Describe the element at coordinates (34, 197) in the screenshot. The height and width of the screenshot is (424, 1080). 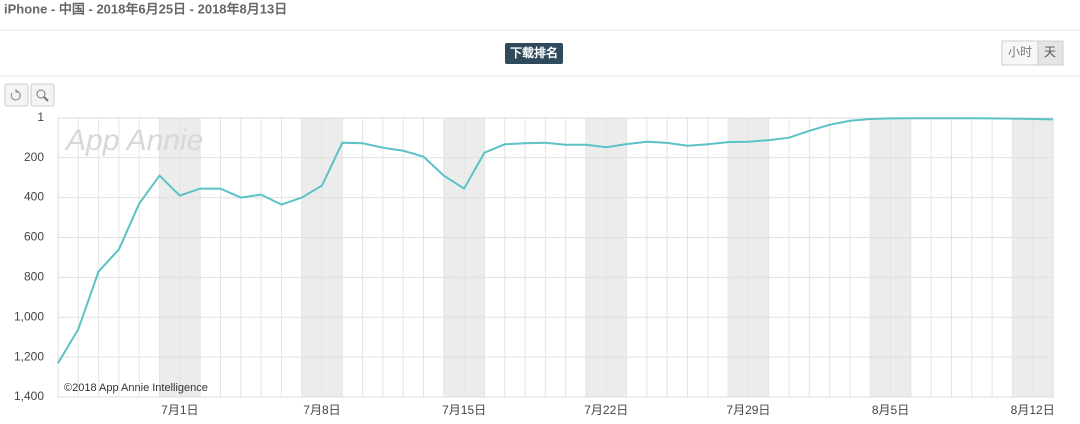
I see `y-tick-label: 400` at that location.